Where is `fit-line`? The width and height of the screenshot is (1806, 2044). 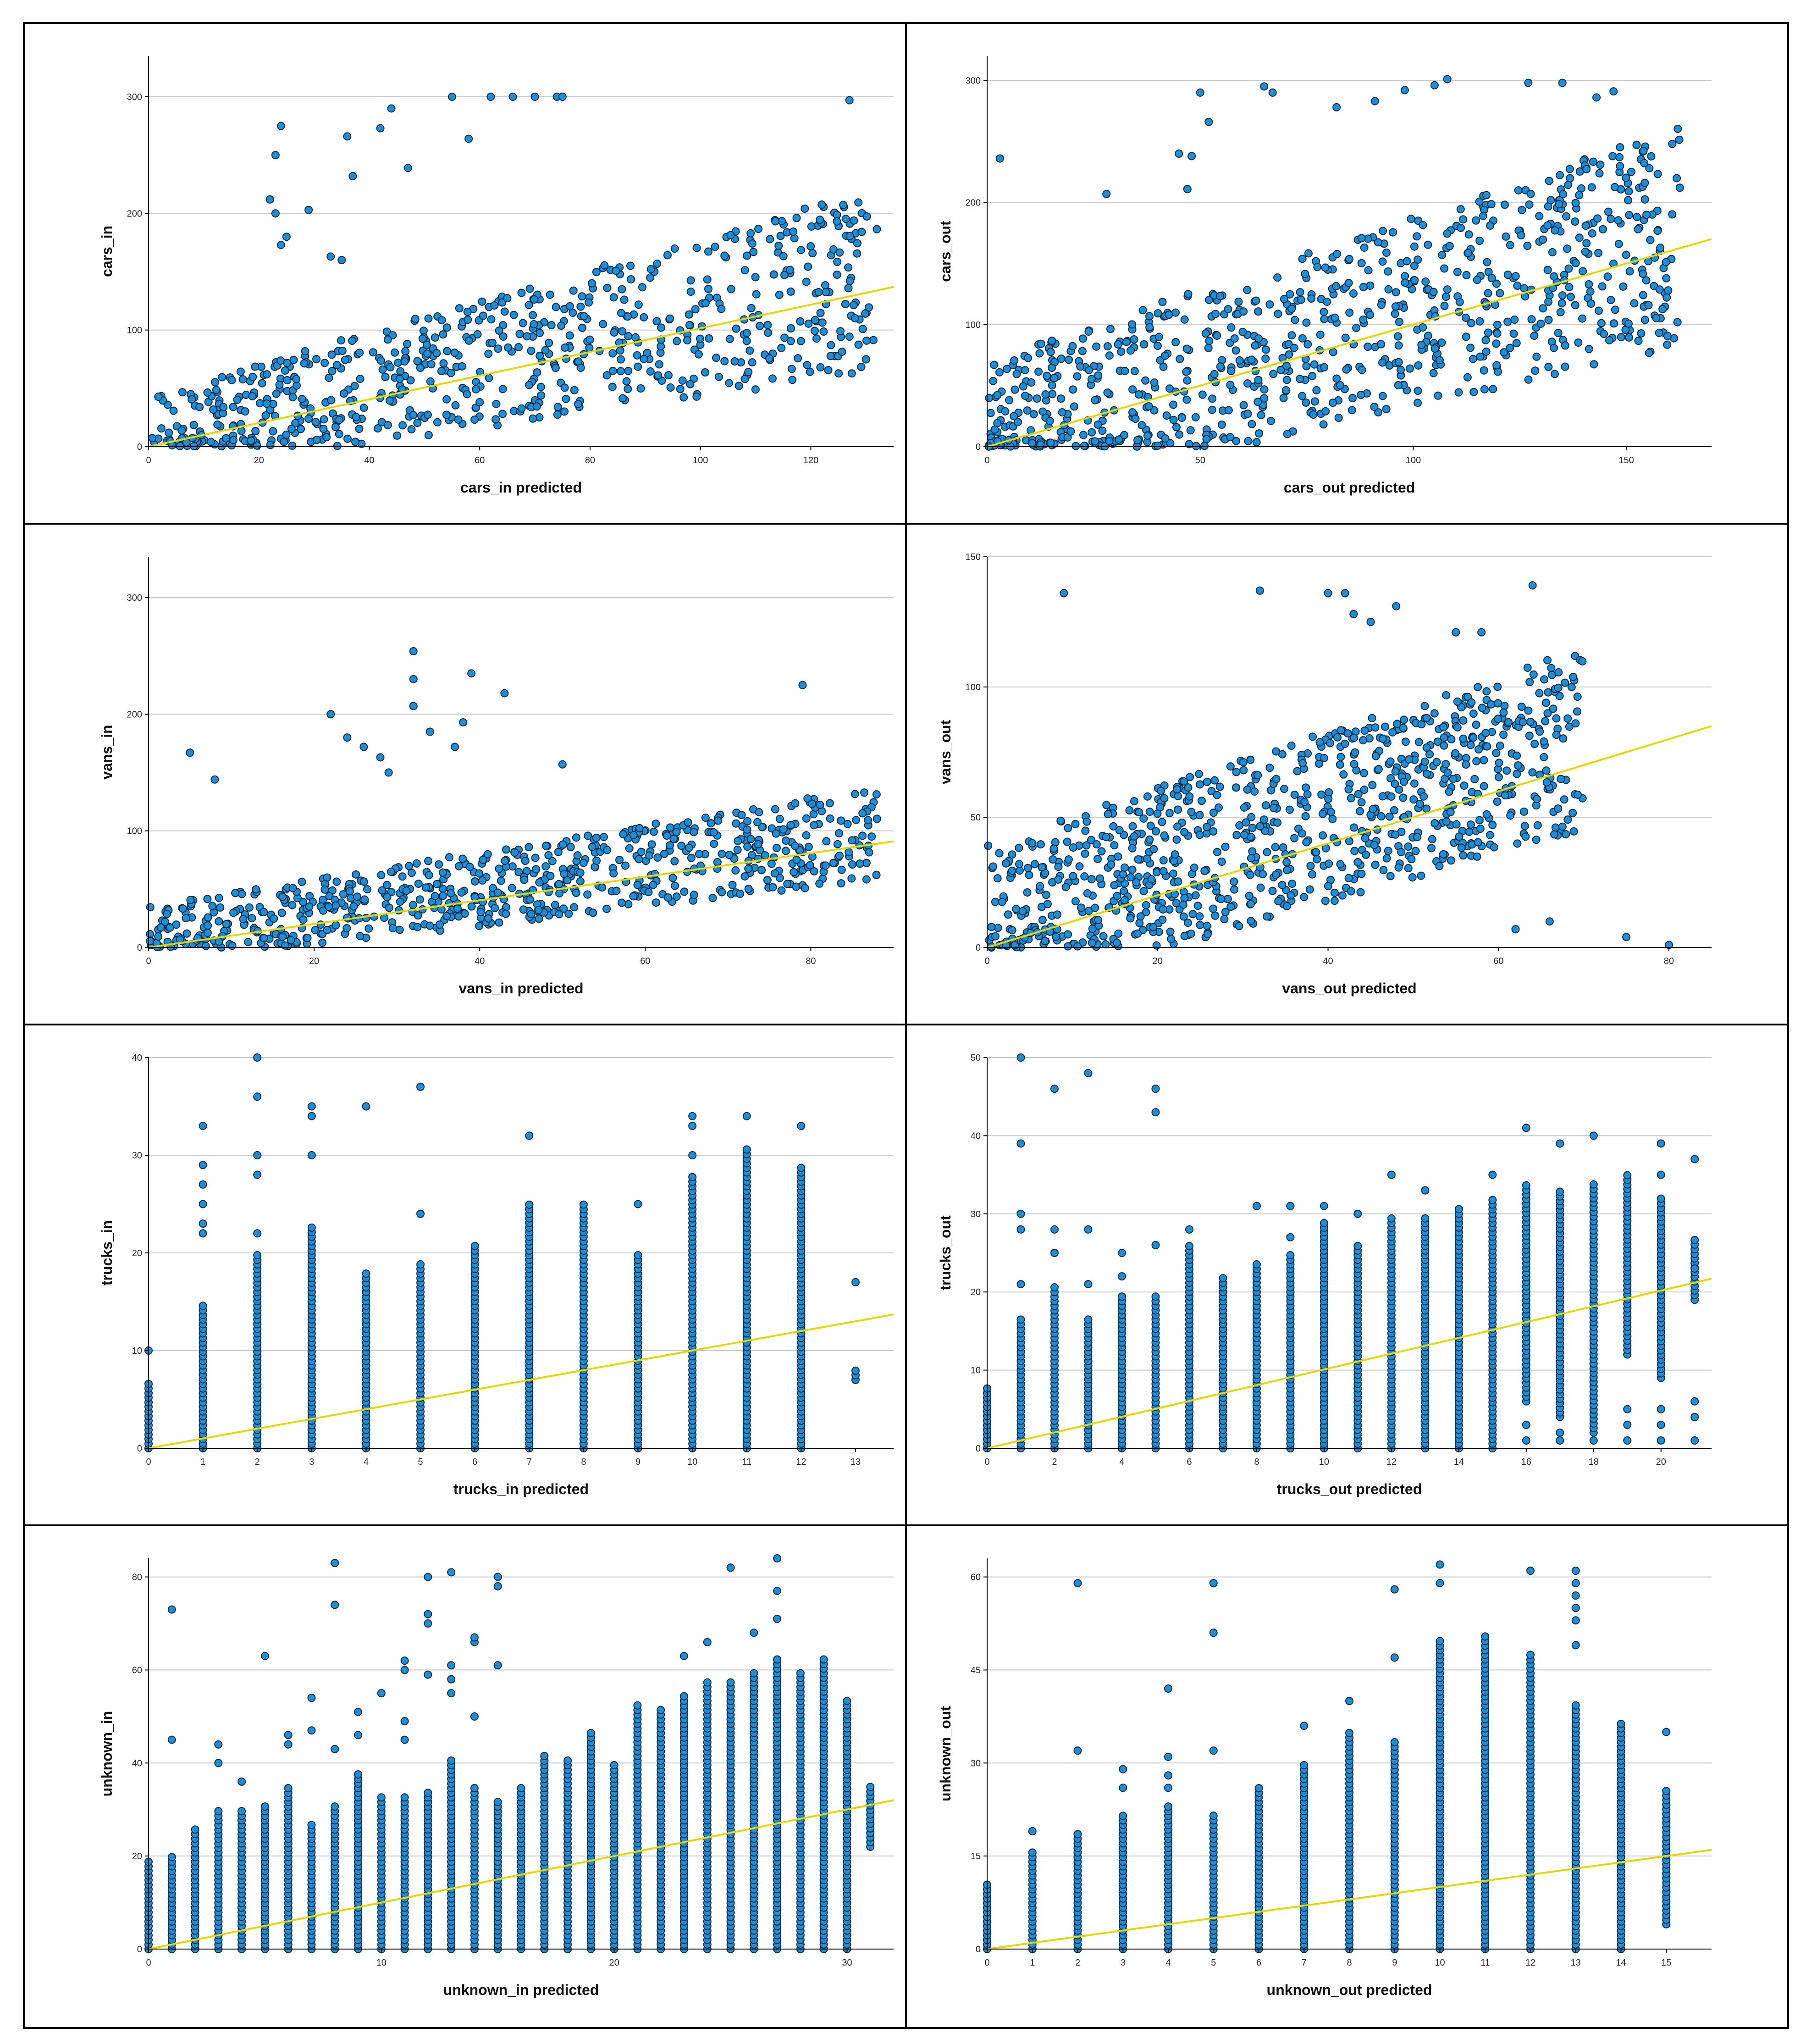 fit-line is located at coordinates (521, 367).